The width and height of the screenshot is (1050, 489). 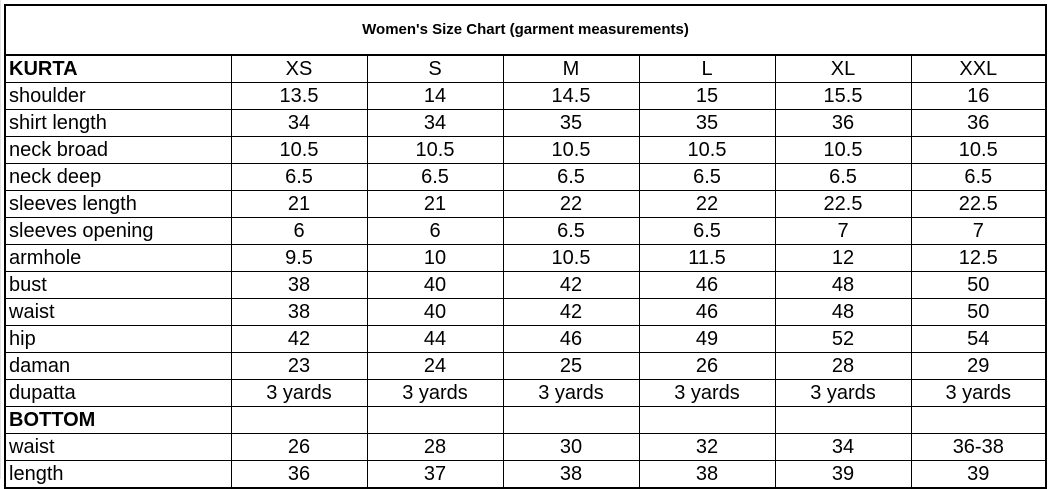 I want to click on measurement-cell: 7, so click(x=843, y=231).